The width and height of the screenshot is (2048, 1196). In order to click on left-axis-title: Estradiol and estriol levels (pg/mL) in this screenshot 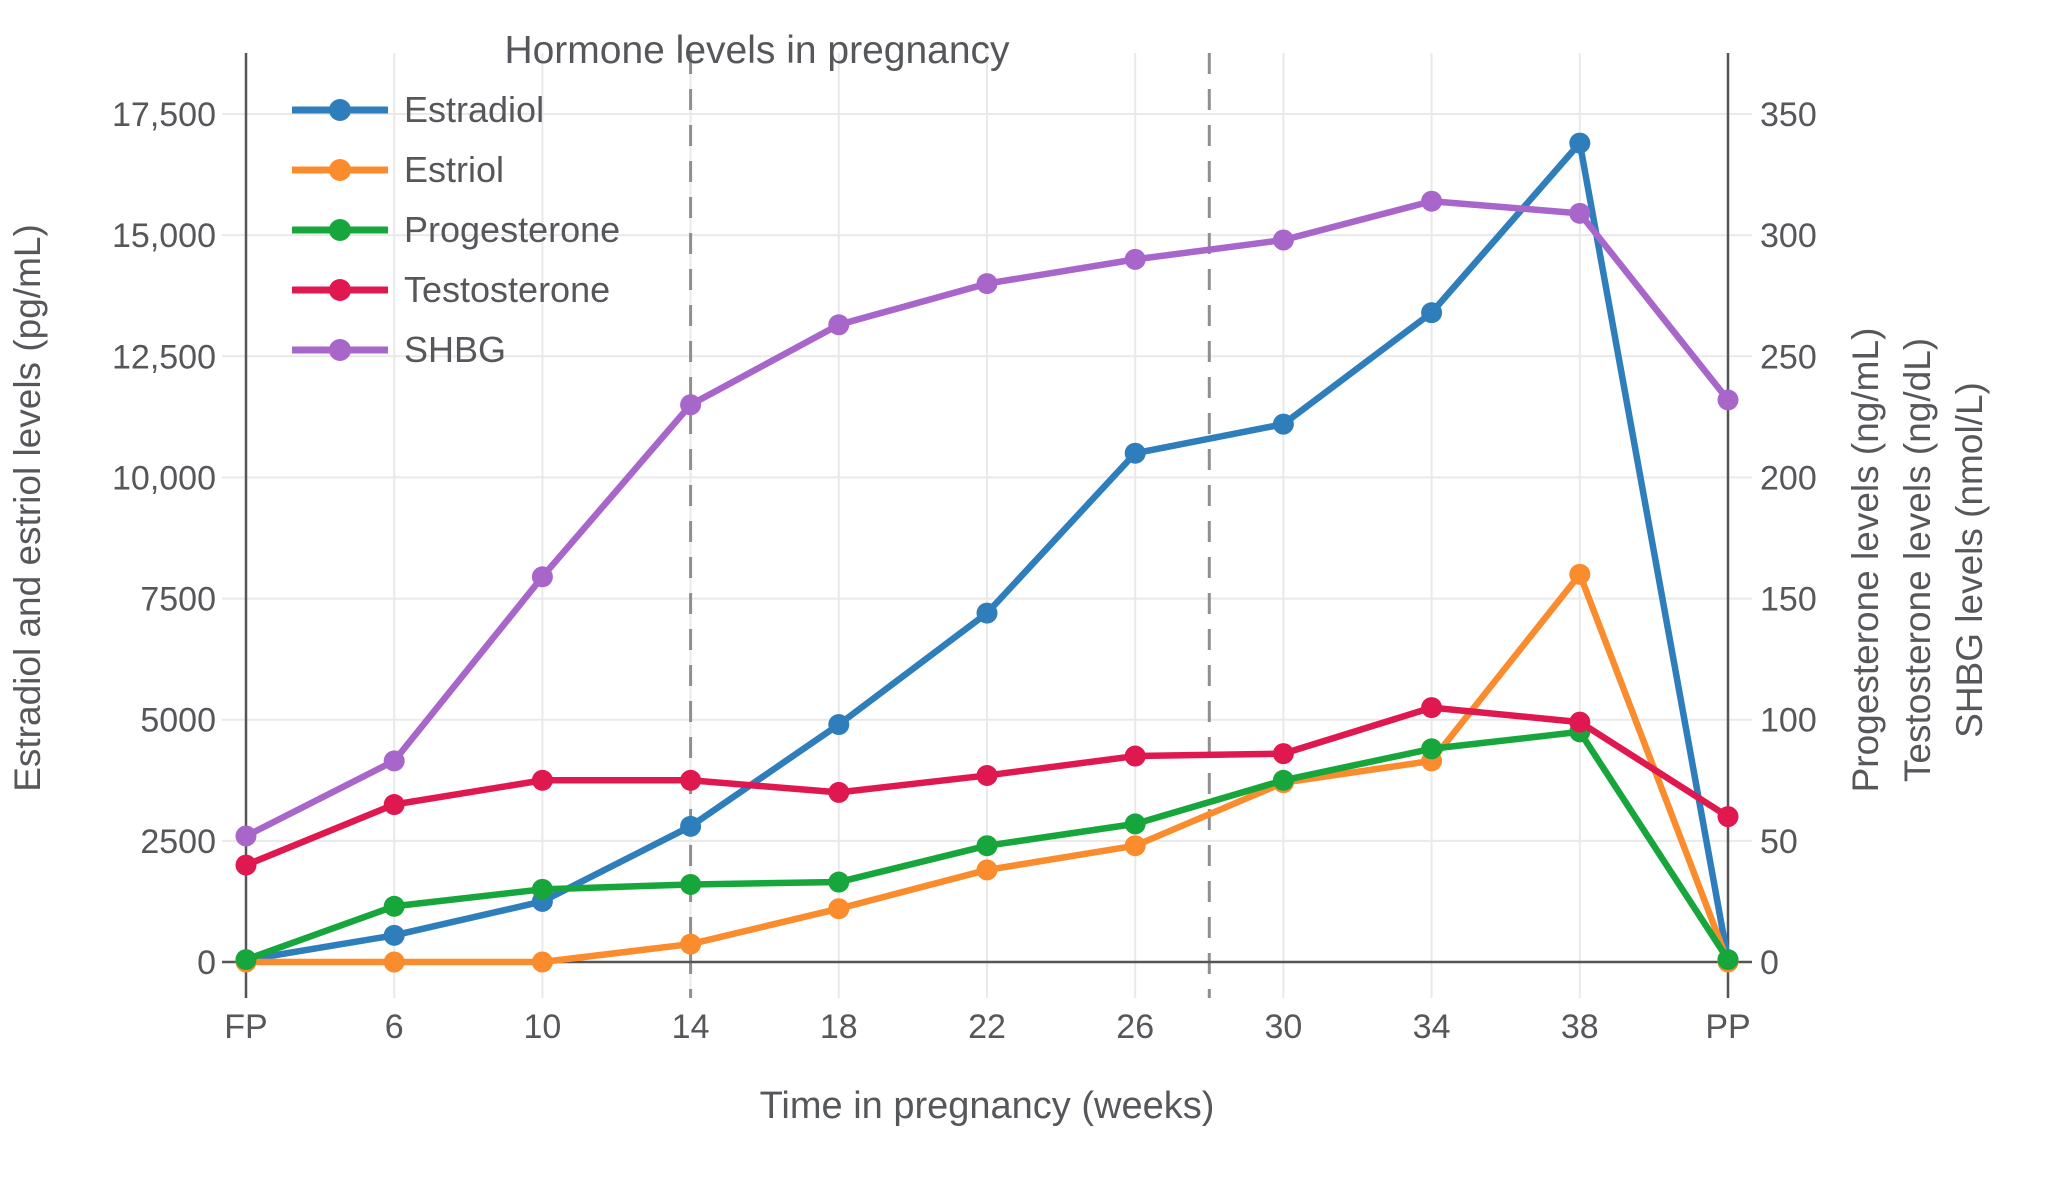, I will do `click(27, 508)`.